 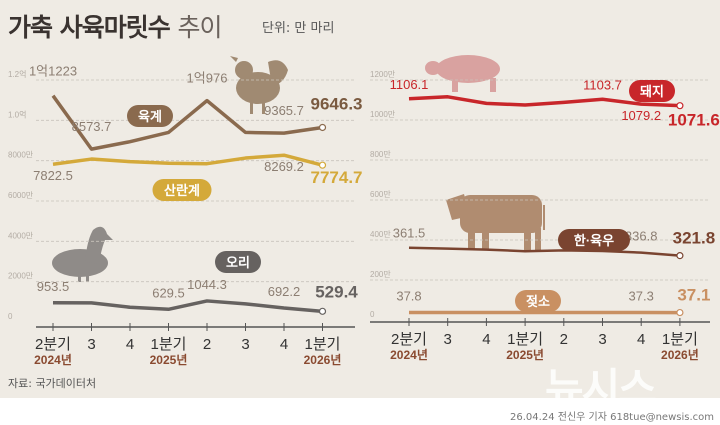 I want to click on y-tick-label: 4000만, so click(x=21, y=235).